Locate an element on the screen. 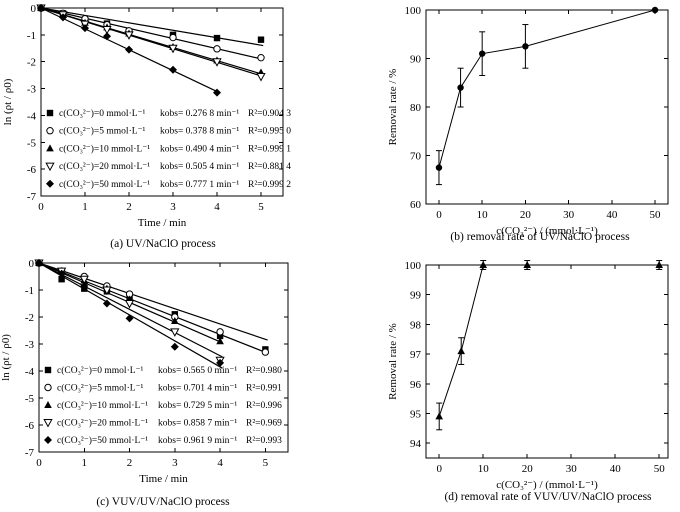  legend-label: c(CO₃²⁻)=10 mmol·L⁻¹ is located at coordinates (104, 148).